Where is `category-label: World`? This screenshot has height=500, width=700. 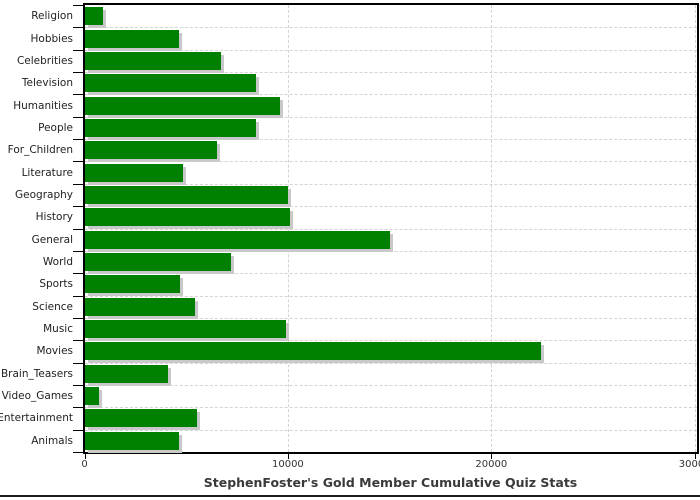 category-label: World is located at coordinates (57, 262).